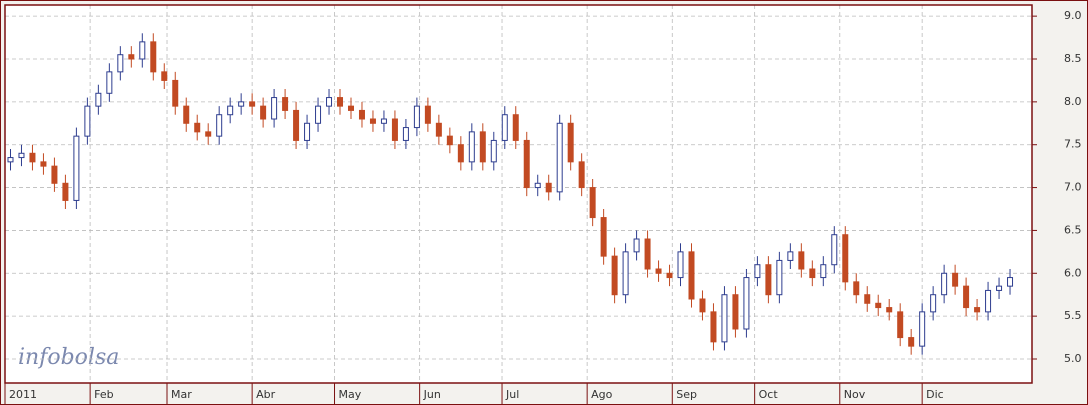  What do you see at coordinates (68, 357) in the screenshot?
I see `watermark: infobolsa` at bounding box center [68, 357].